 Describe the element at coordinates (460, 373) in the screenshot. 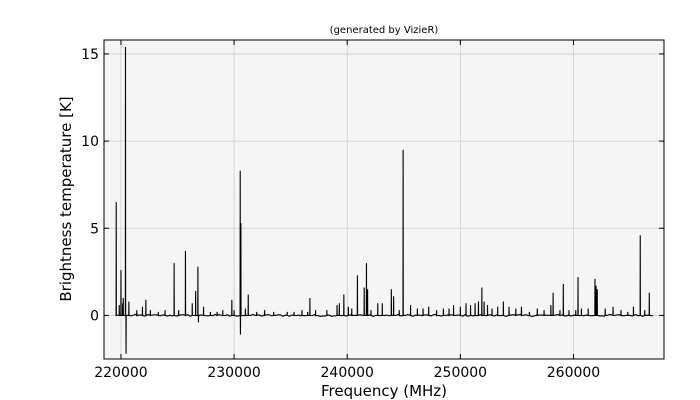

I see `x-tick-label: 250000` at that location.